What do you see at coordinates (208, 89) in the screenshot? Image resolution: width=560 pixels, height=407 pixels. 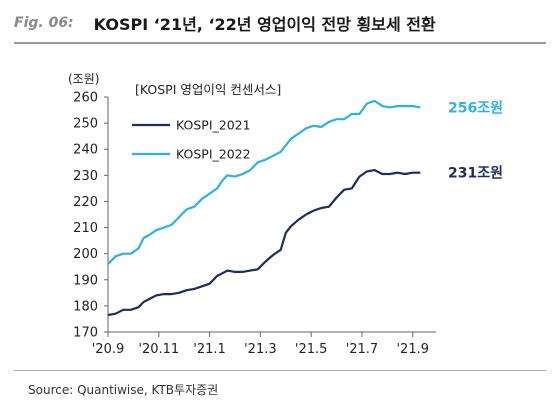 I see `legend-title: [KOSPI 영업이익 컨센서스]` at bounding box center [208, 89].